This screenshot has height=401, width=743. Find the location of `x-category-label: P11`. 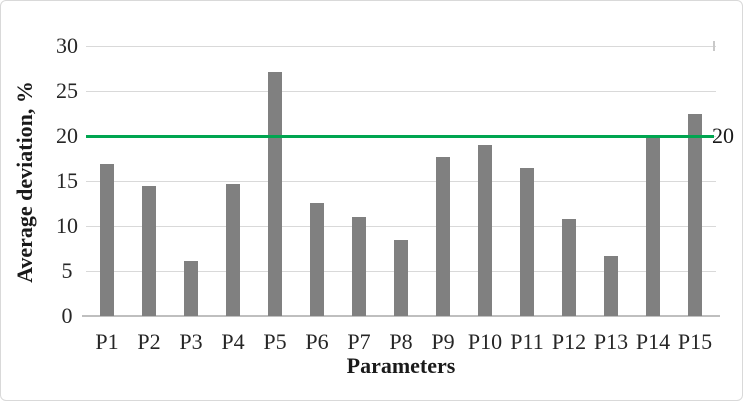

x-category-label: P11 is located at coordinates (527, 341).